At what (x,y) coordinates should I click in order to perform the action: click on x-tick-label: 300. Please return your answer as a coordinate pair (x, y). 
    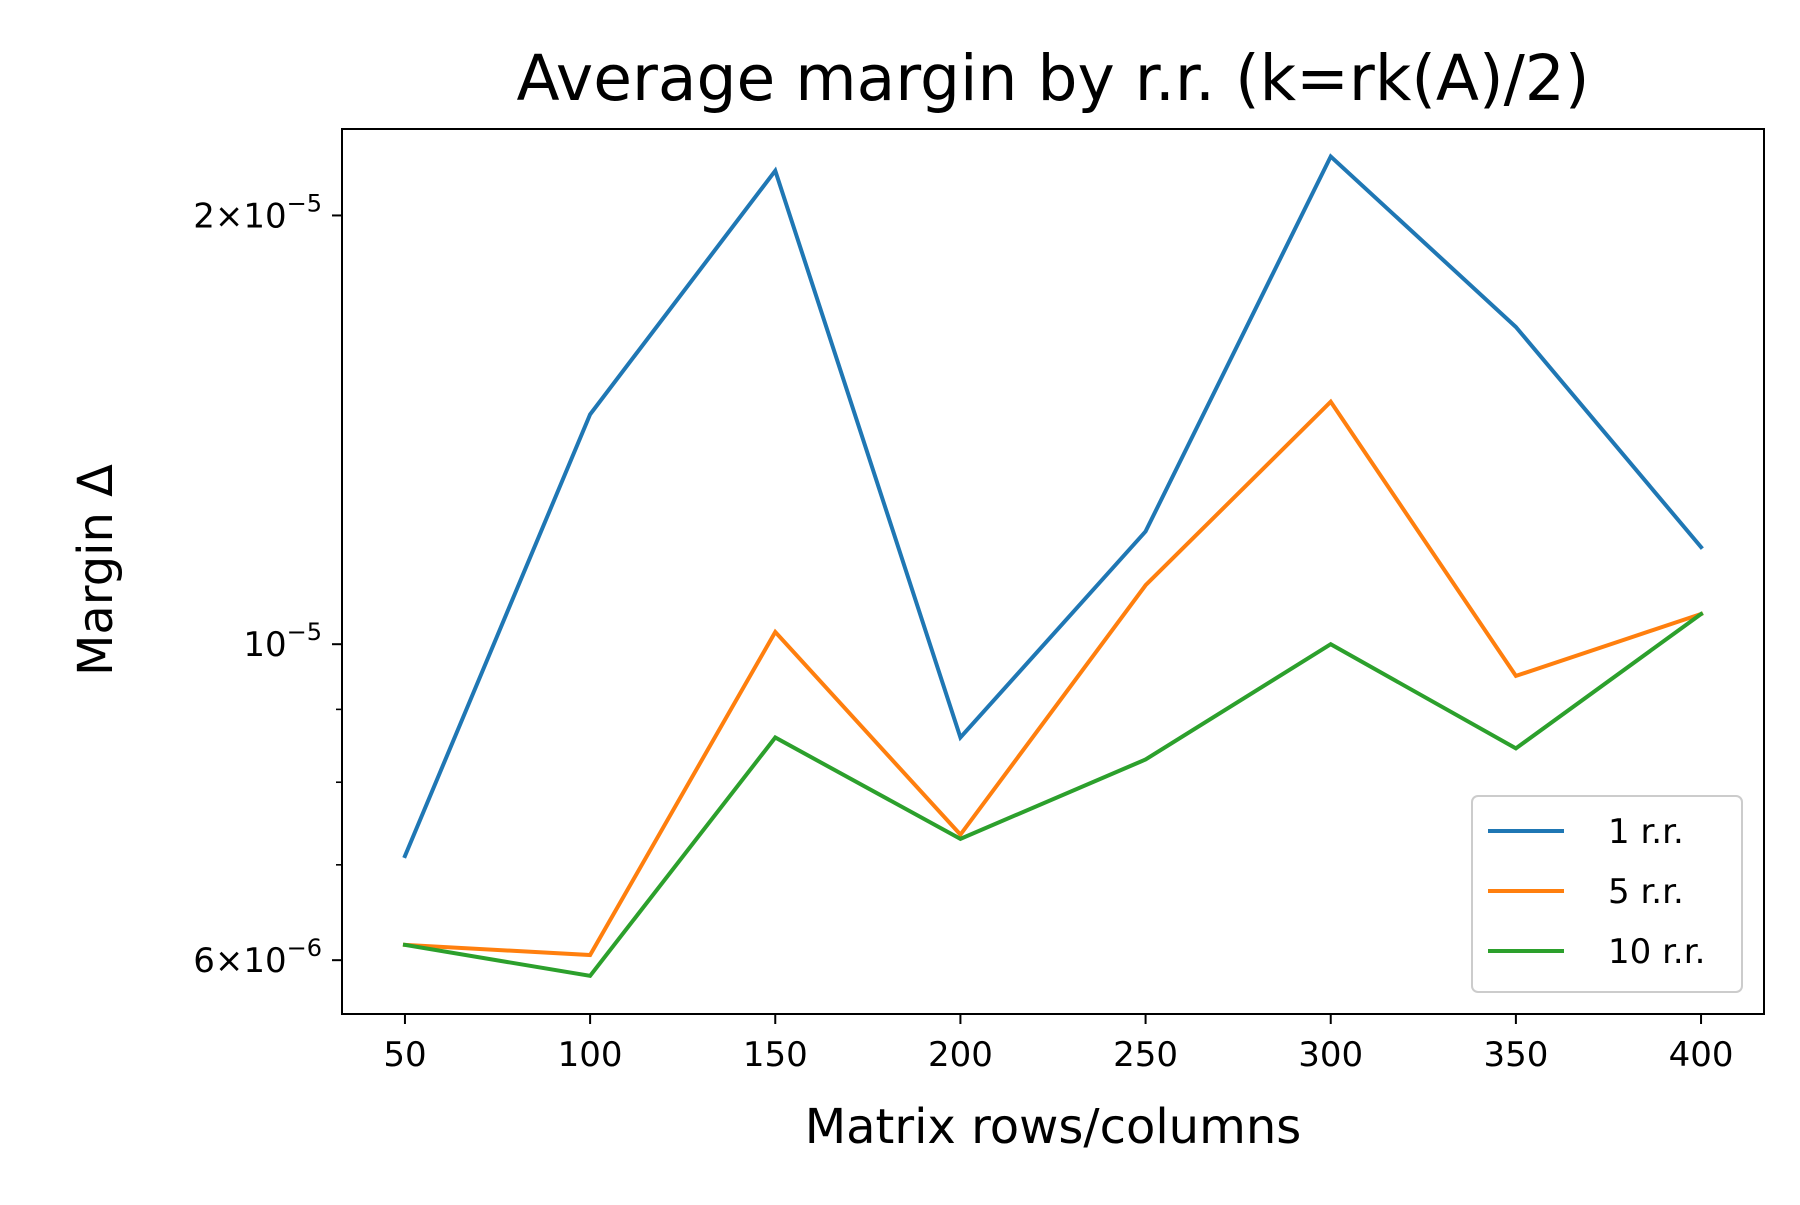
    Looking at the image, I should click on (1330, 1055).